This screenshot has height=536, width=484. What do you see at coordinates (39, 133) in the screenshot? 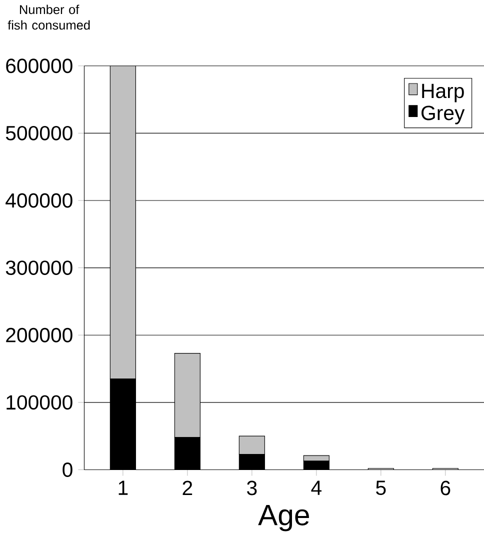
I see `y-tick-label: 500000` at bounding box center [39, 133].